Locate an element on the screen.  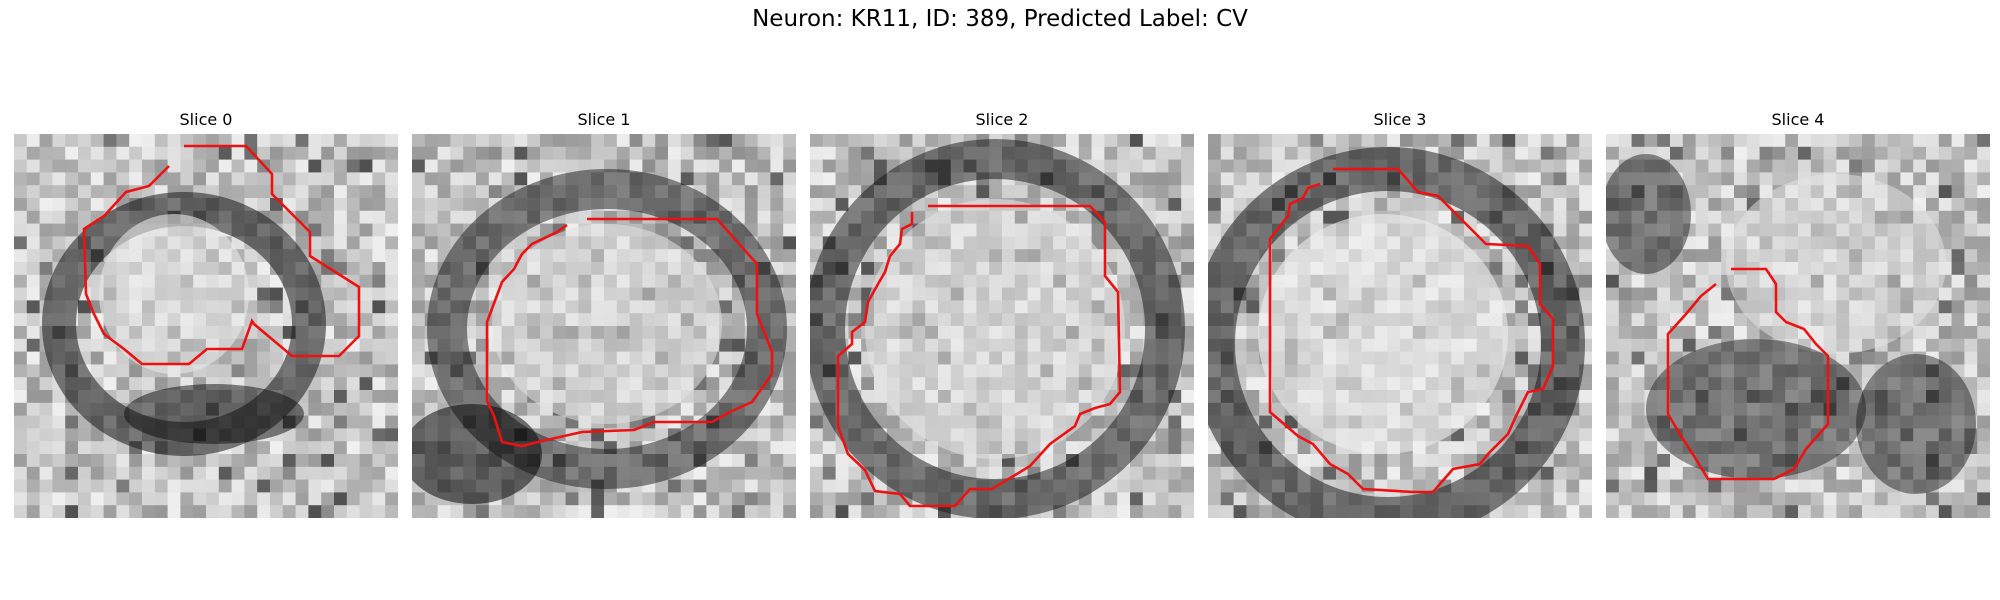
slice-panel-1: Slice 1 is located at coordinates (604, 314).